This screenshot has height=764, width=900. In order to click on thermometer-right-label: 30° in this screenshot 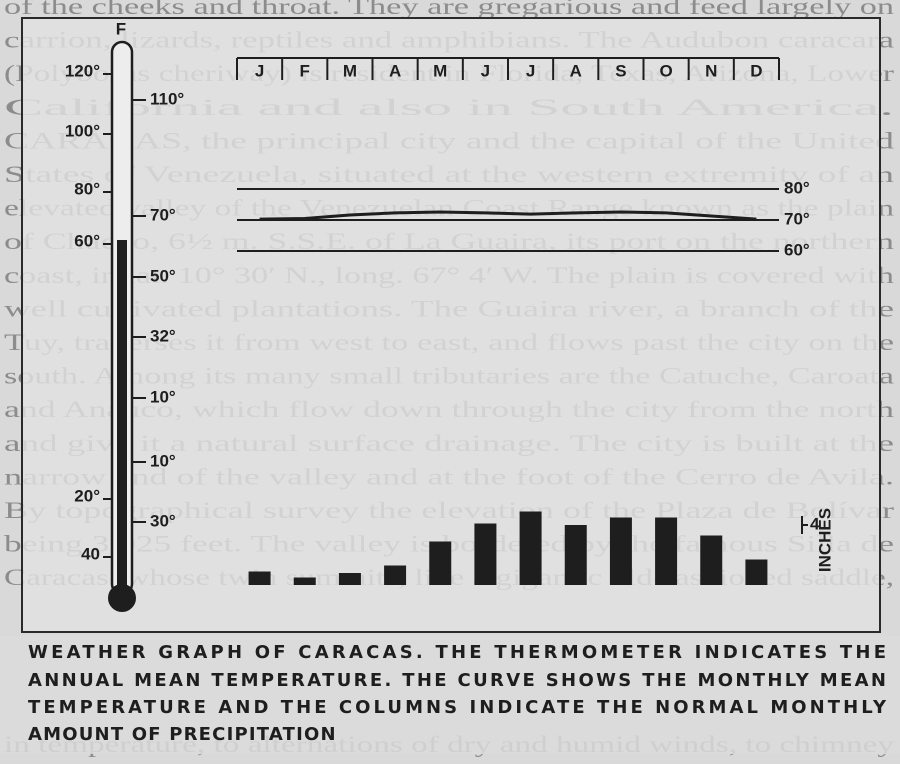, I will do `click(163, 520)`.